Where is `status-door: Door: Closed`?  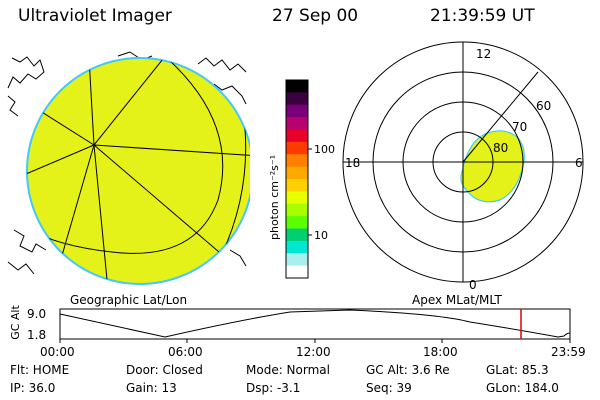 status-door: Door: Closed is located at coordinates (164, 370).